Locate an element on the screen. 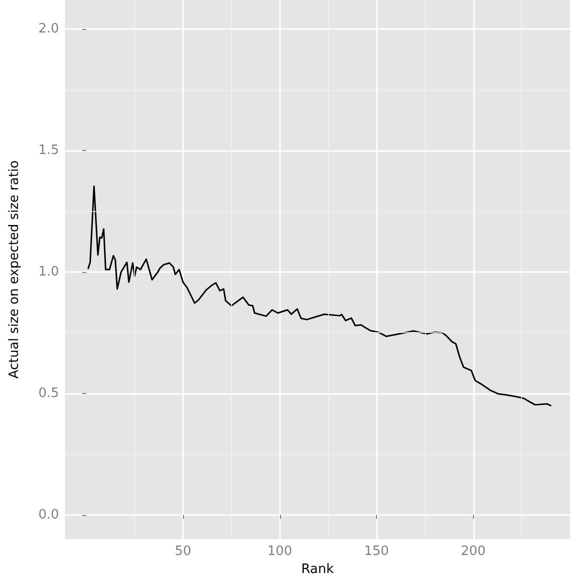 This screenshot has width=578, height=581. x-tick-label: 150 is located at coordinates (376, 552).